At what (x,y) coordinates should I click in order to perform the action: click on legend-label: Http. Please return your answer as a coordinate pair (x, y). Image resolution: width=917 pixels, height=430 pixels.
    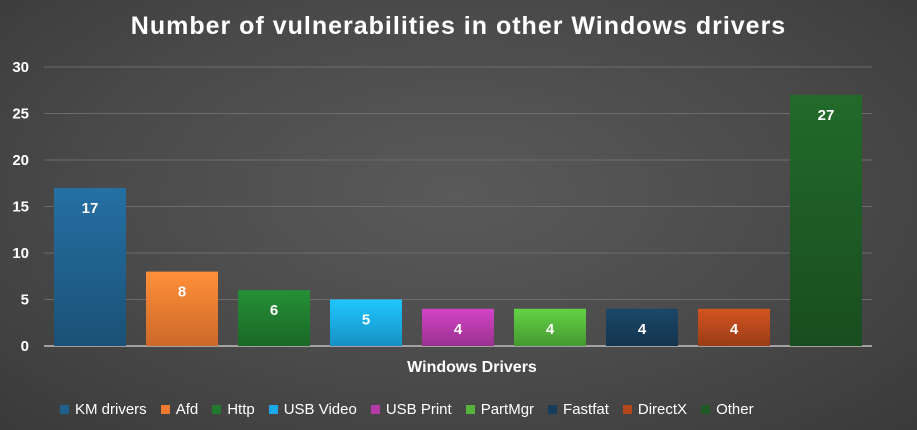
    Looking at the image, I should click on (241, 409).